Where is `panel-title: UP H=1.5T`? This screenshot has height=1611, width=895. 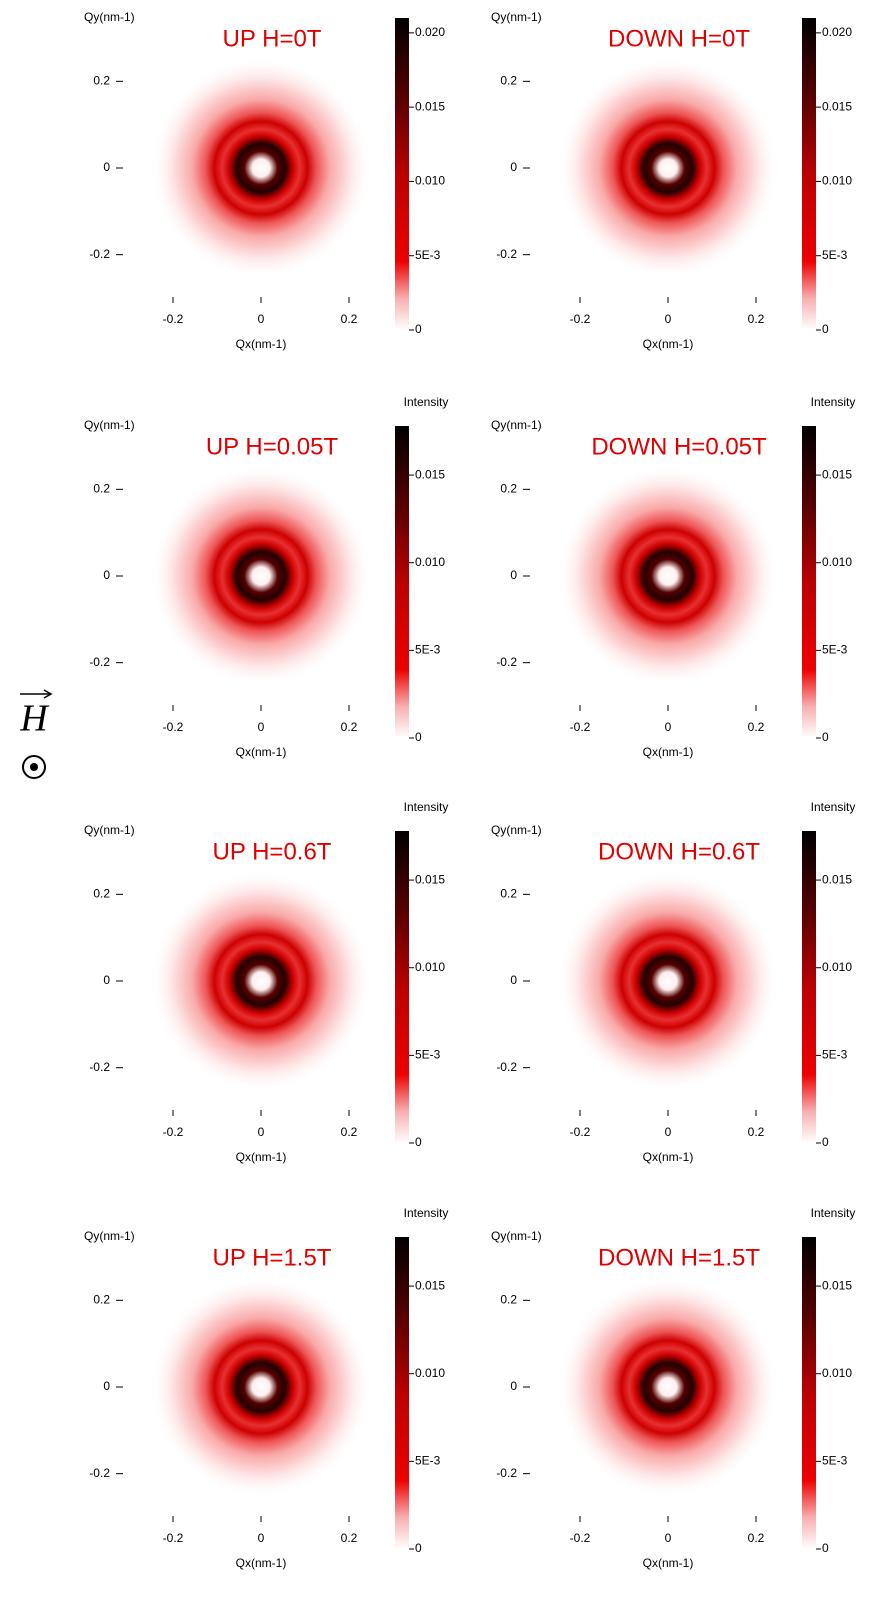 panel-title: UP H=1.5T is located at coordinates (272, 1257).